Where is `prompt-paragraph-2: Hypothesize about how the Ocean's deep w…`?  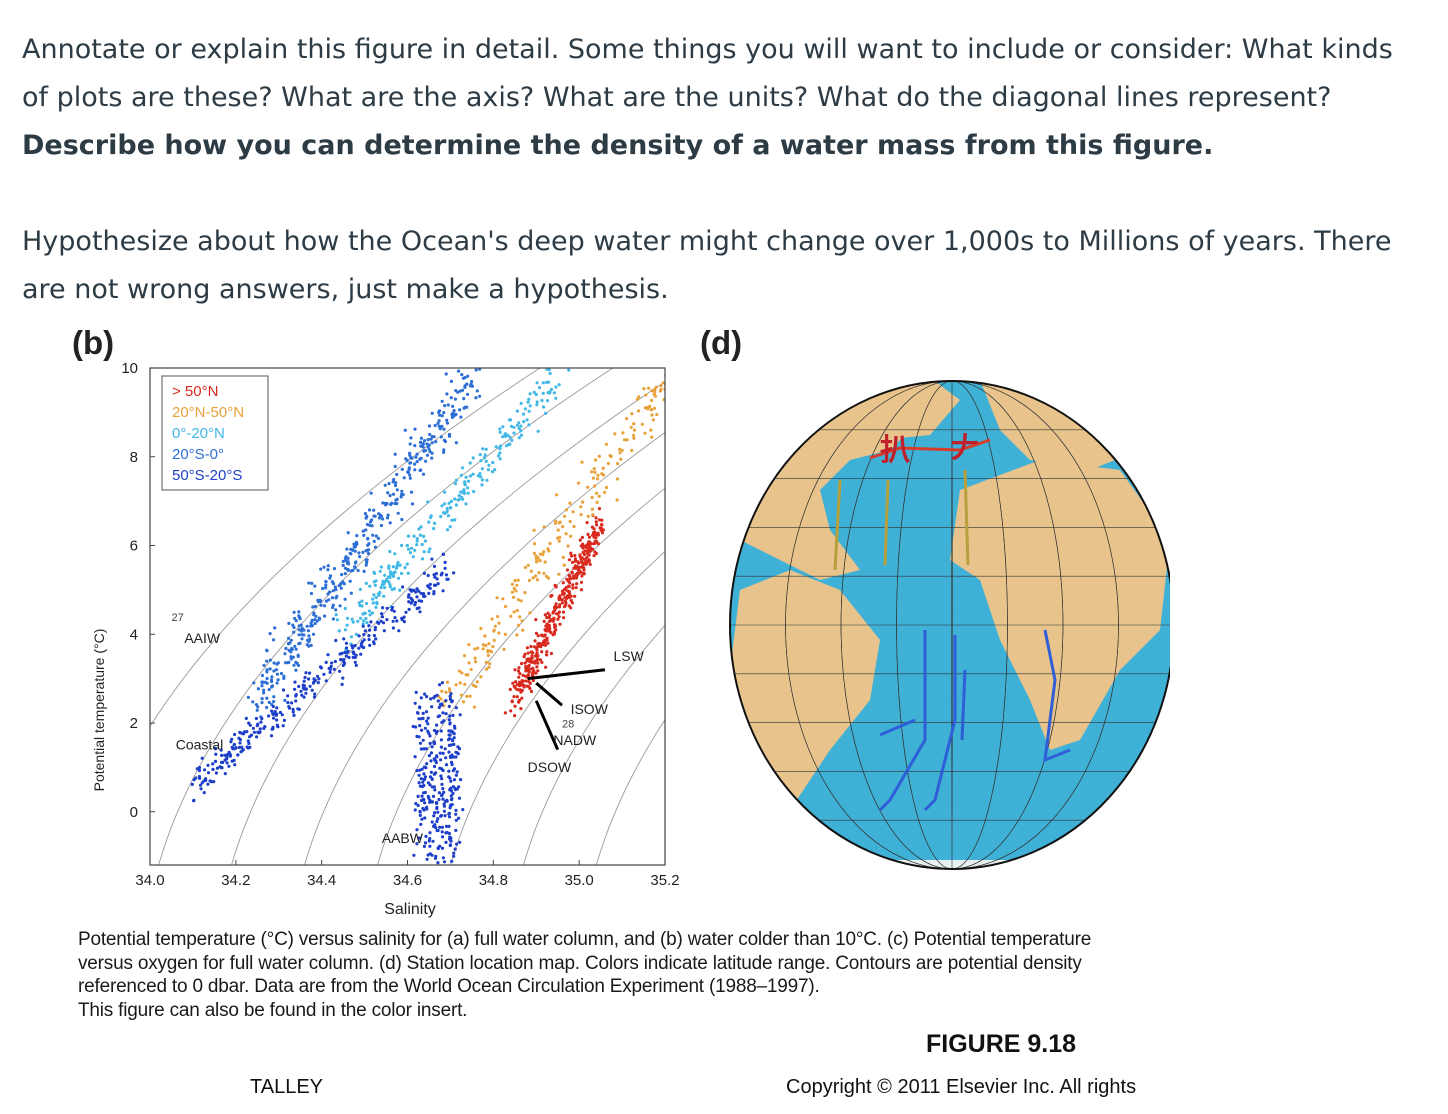
prompt-paragraph-2: Hypothesize about how the Ocean's deep w… is located at coordinates (707, 265).